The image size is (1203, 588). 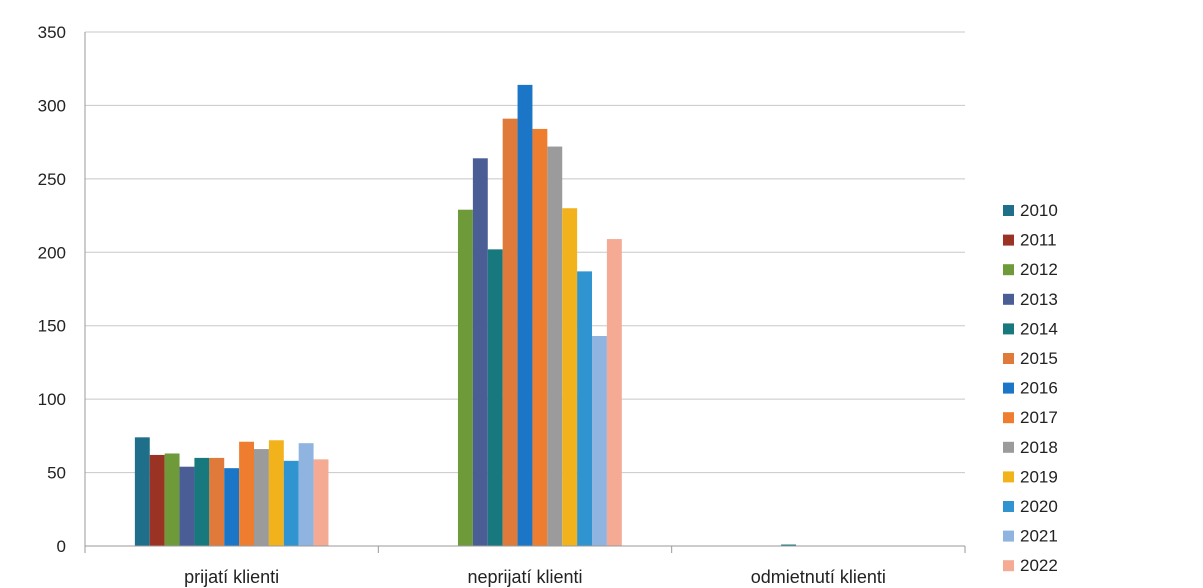 I want to click on legend-label-2021: 2021, so click(x=1039, y=536).